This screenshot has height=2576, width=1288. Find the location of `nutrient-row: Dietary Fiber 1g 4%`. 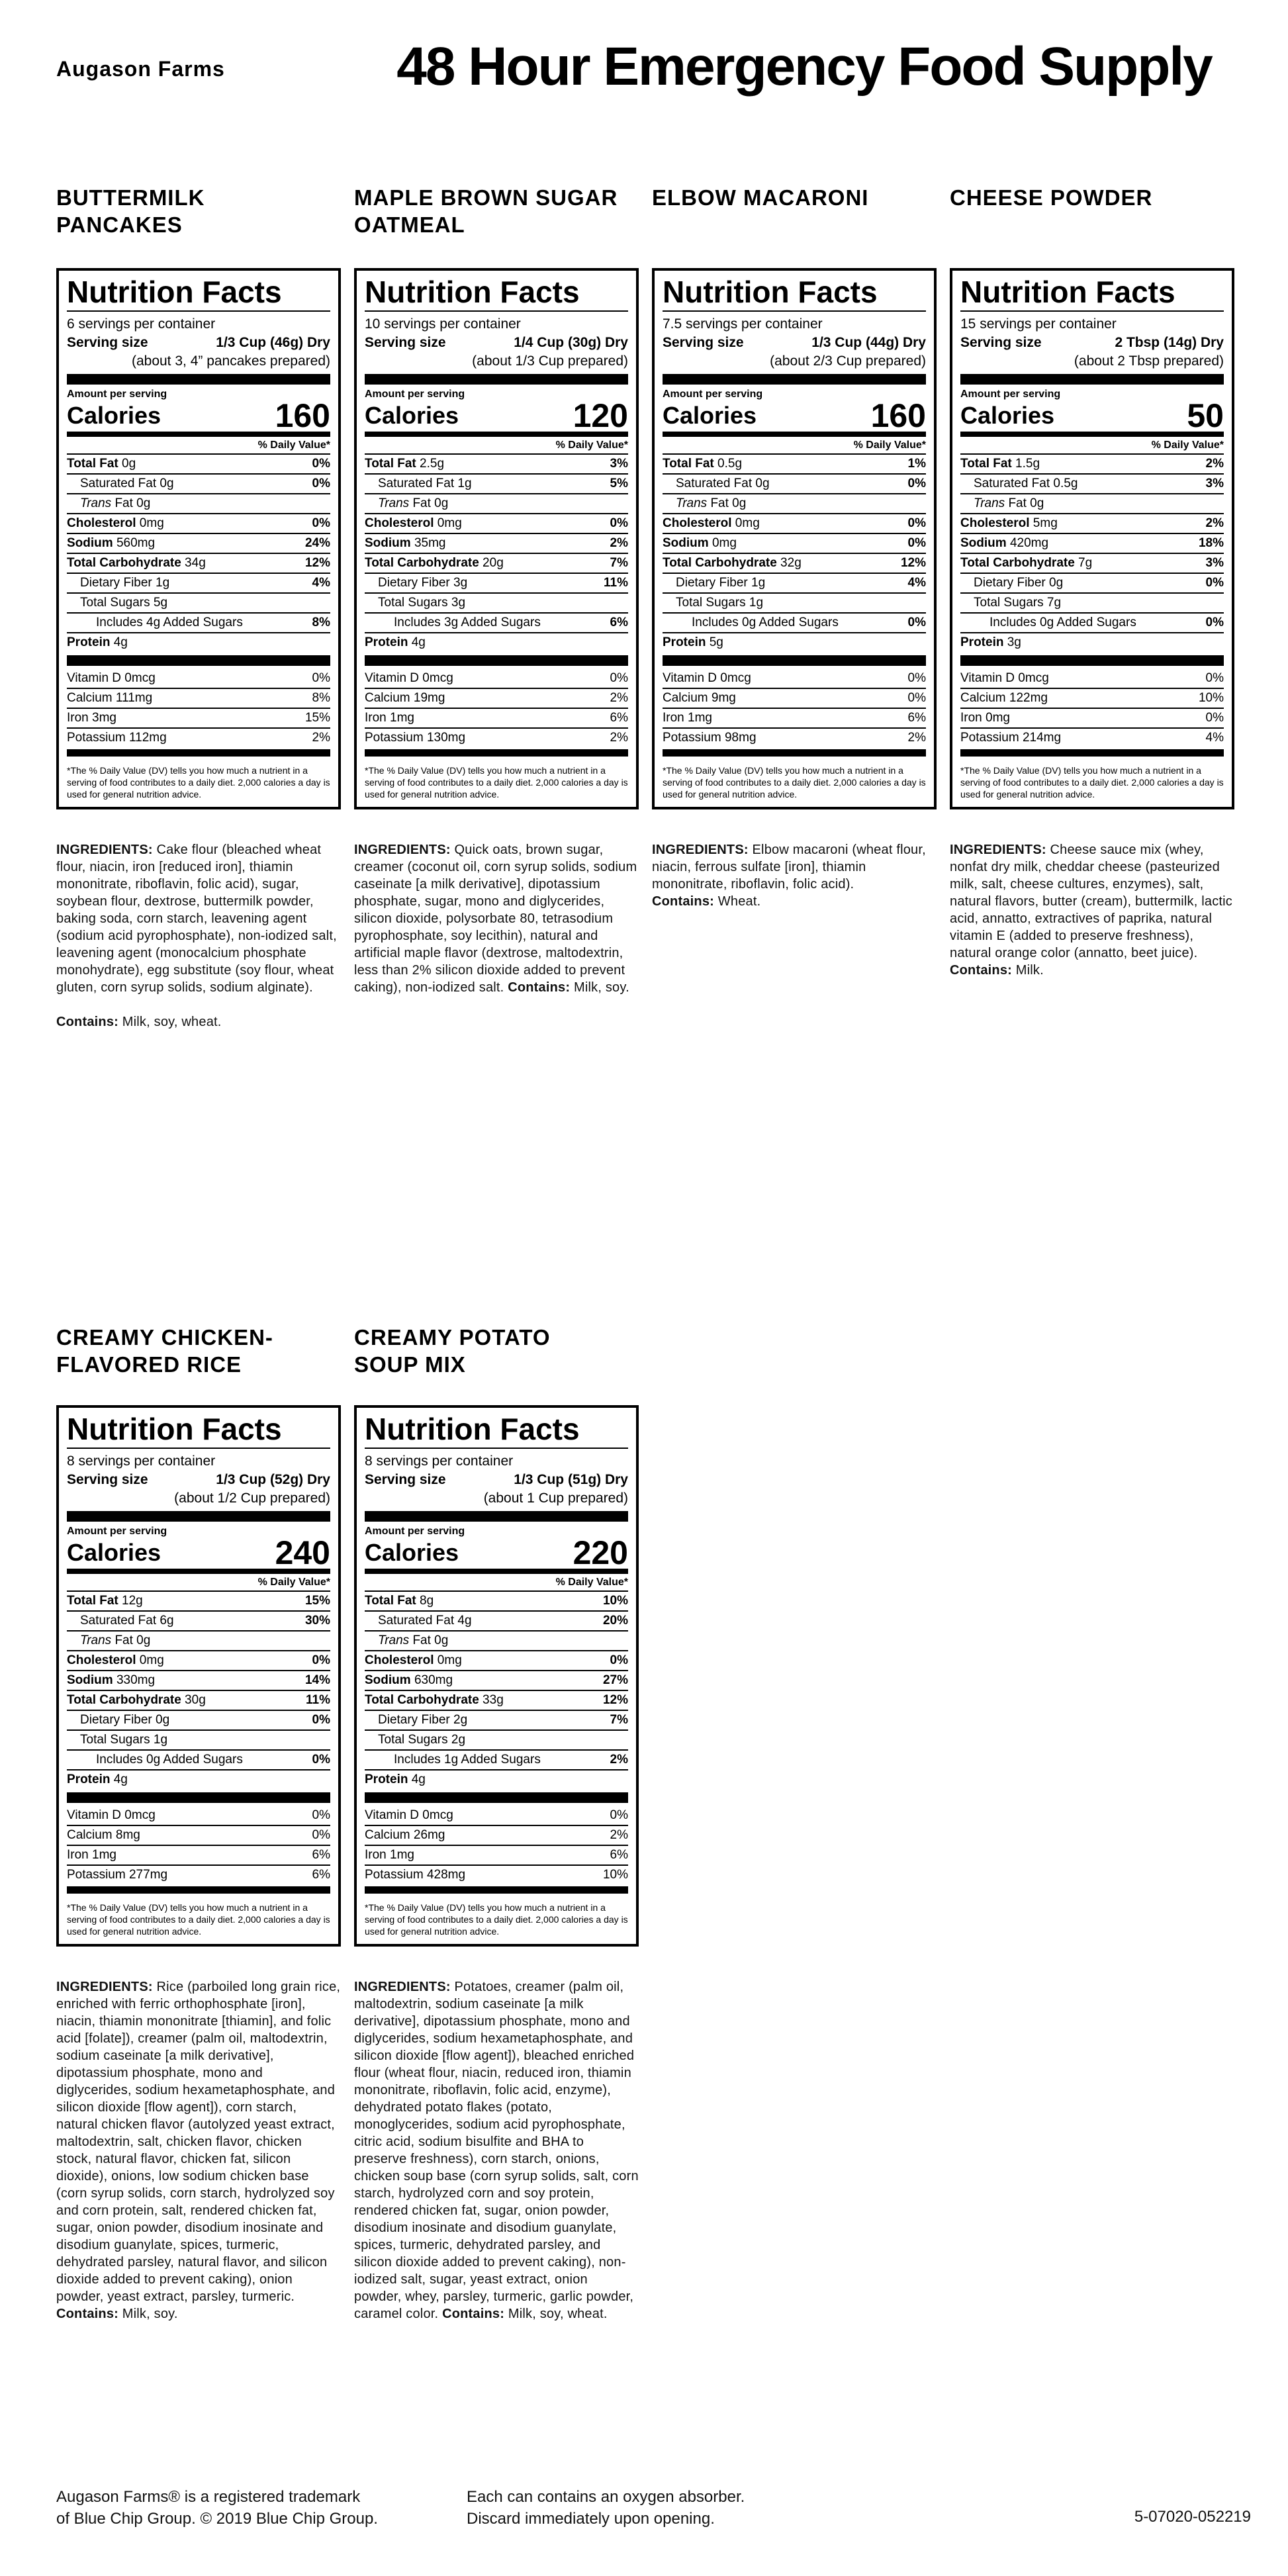

nutrient-row: Dietary Fiber 1g 4% is located at coordinates (794, 584).